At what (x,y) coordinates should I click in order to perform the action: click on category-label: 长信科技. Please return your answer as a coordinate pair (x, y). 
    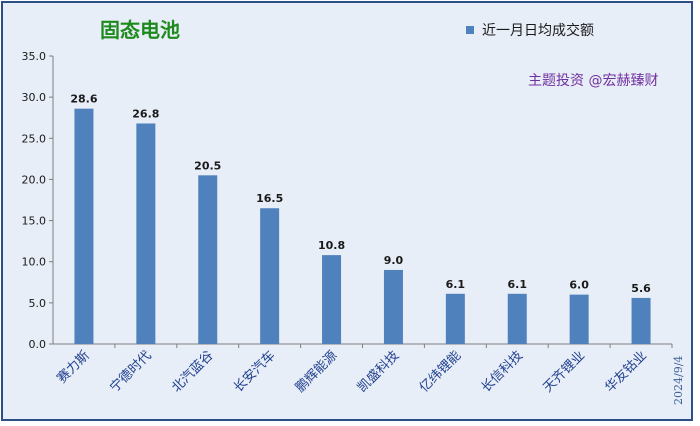
    Looking at the image, I should click on (502, 371).